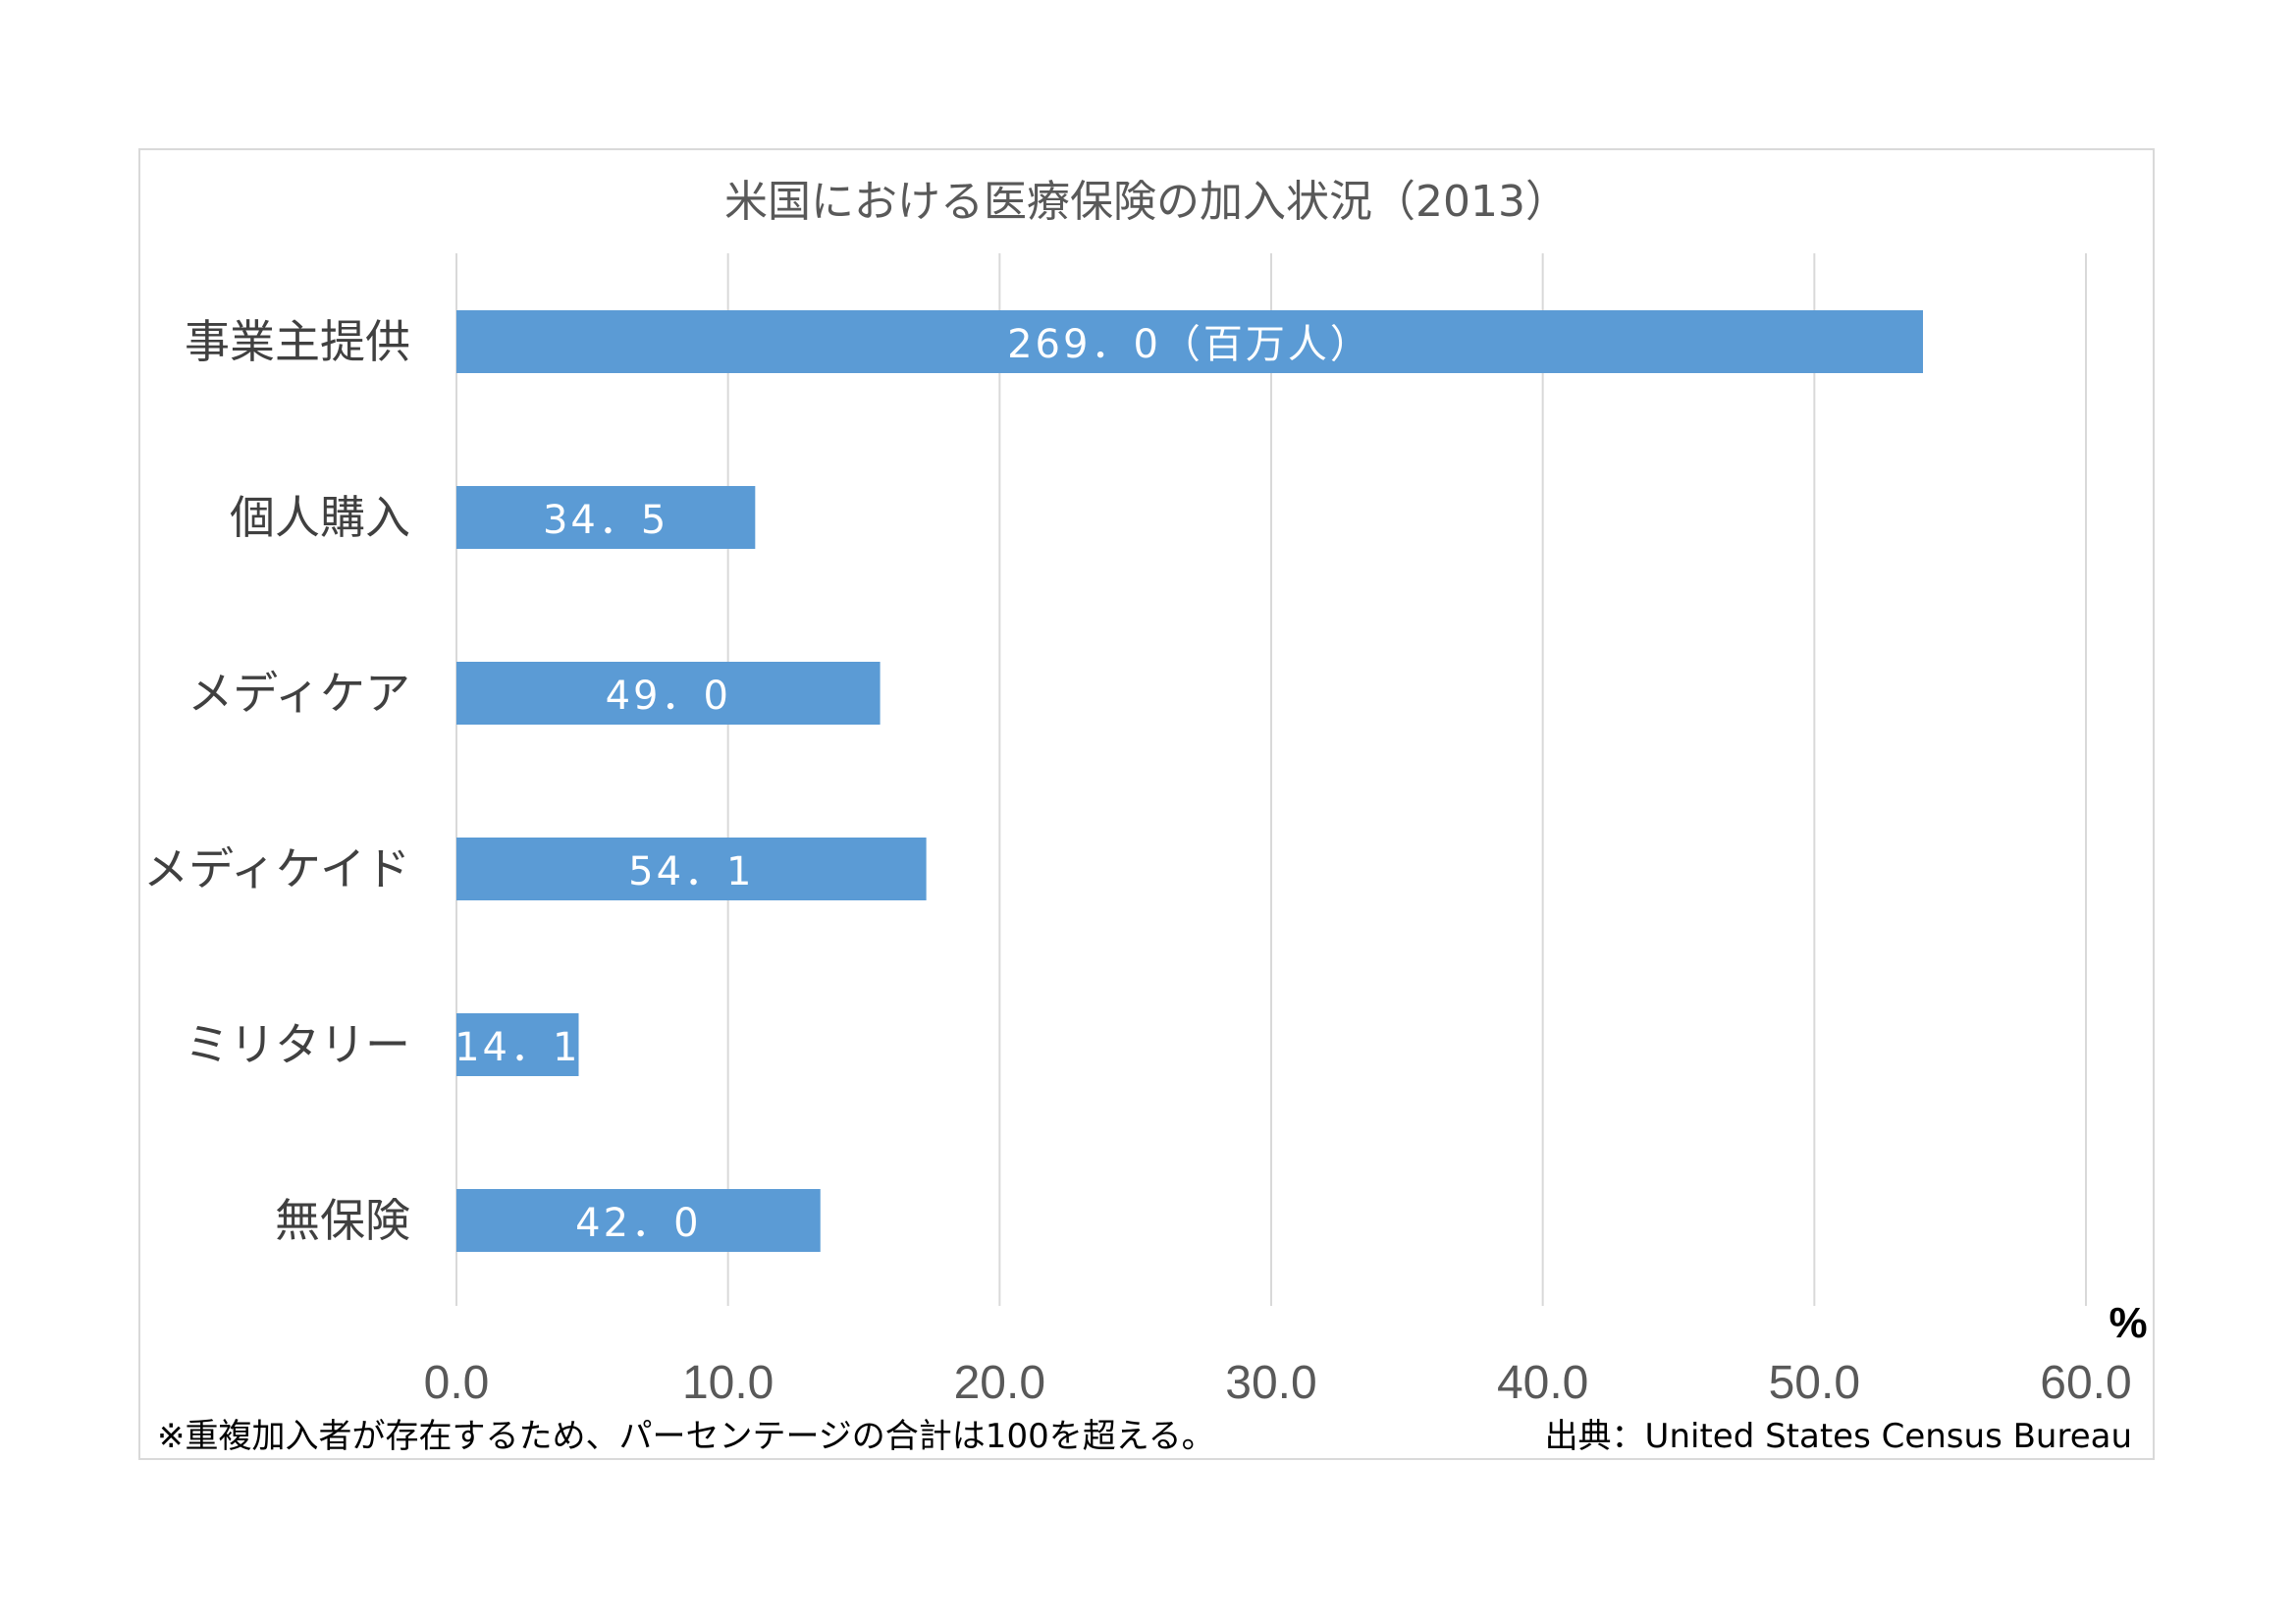 Image resolution: width=2296 pixels, height=1624 pixels. I want to click on x-axis-ticks: 0.0 10.0 20.0 30.0 40.0 50.0 60.0, so click(1278, 1383).